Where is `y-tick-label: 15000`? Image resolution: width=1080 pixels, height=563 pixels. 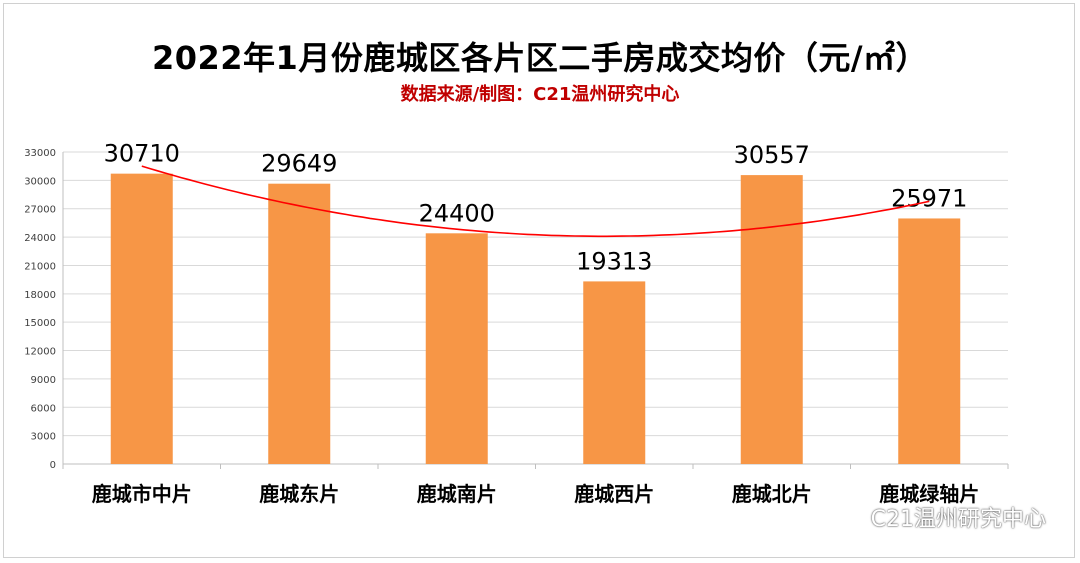 y-tick-label: 15000 is located at coordinates (40, 323).